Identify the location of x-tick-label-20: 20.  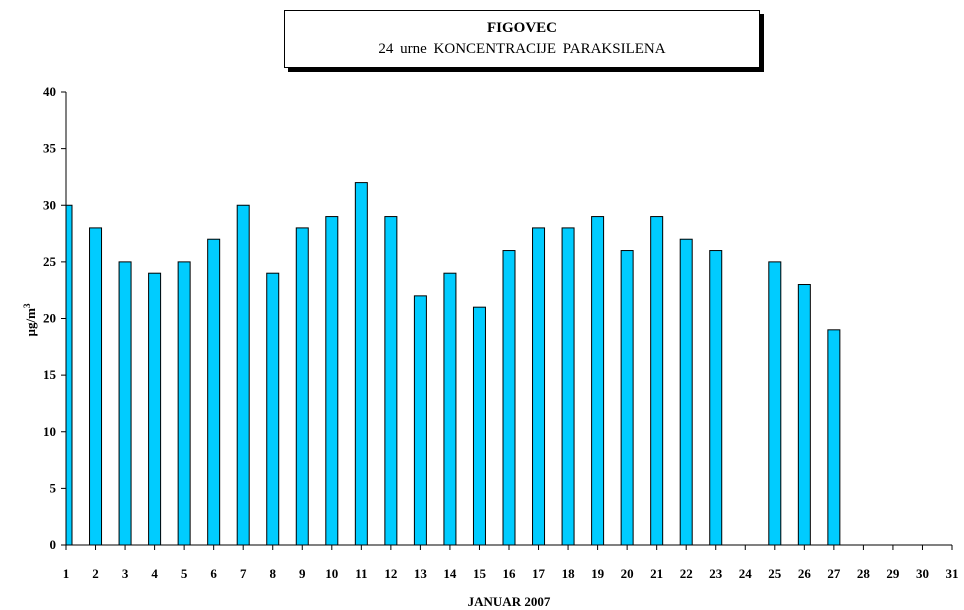
(627, 573).